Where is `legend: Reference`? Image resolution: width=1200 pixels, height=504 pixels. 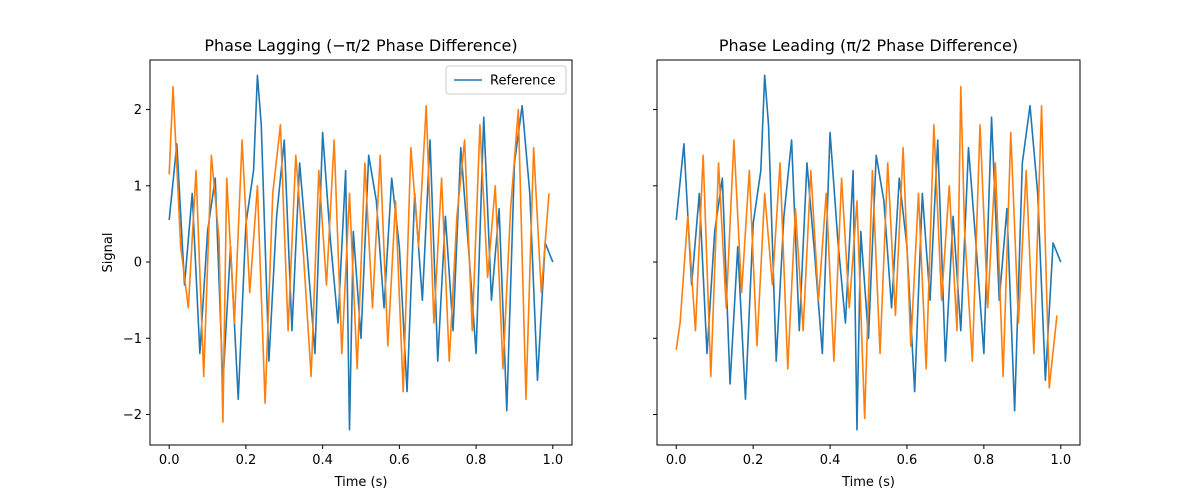 legend: Reference is located at coordinates (506, 80).